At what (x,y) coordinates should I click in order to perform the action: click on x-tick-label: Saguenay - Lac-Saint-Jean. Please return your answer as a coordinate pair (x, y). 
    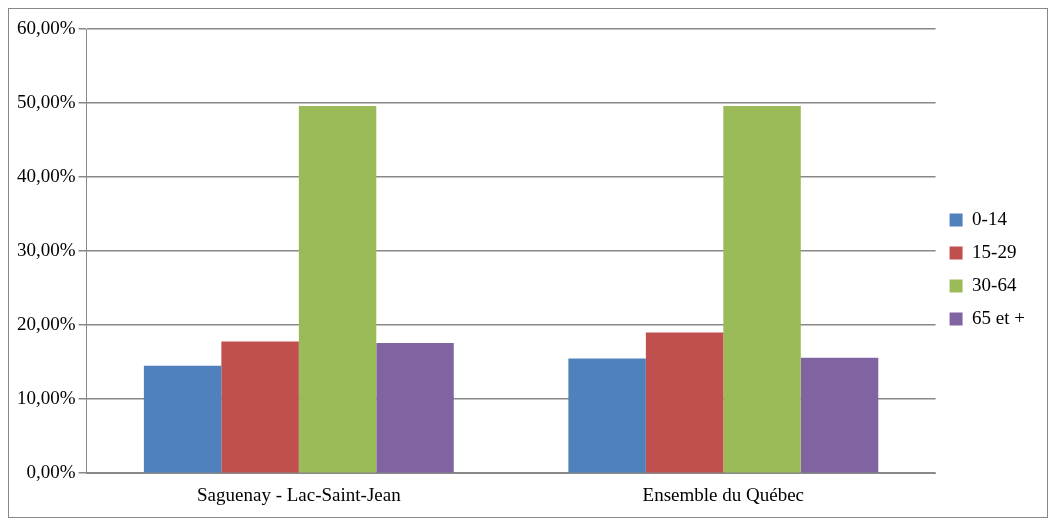
    Looking at the image, I should click on (299, 494).